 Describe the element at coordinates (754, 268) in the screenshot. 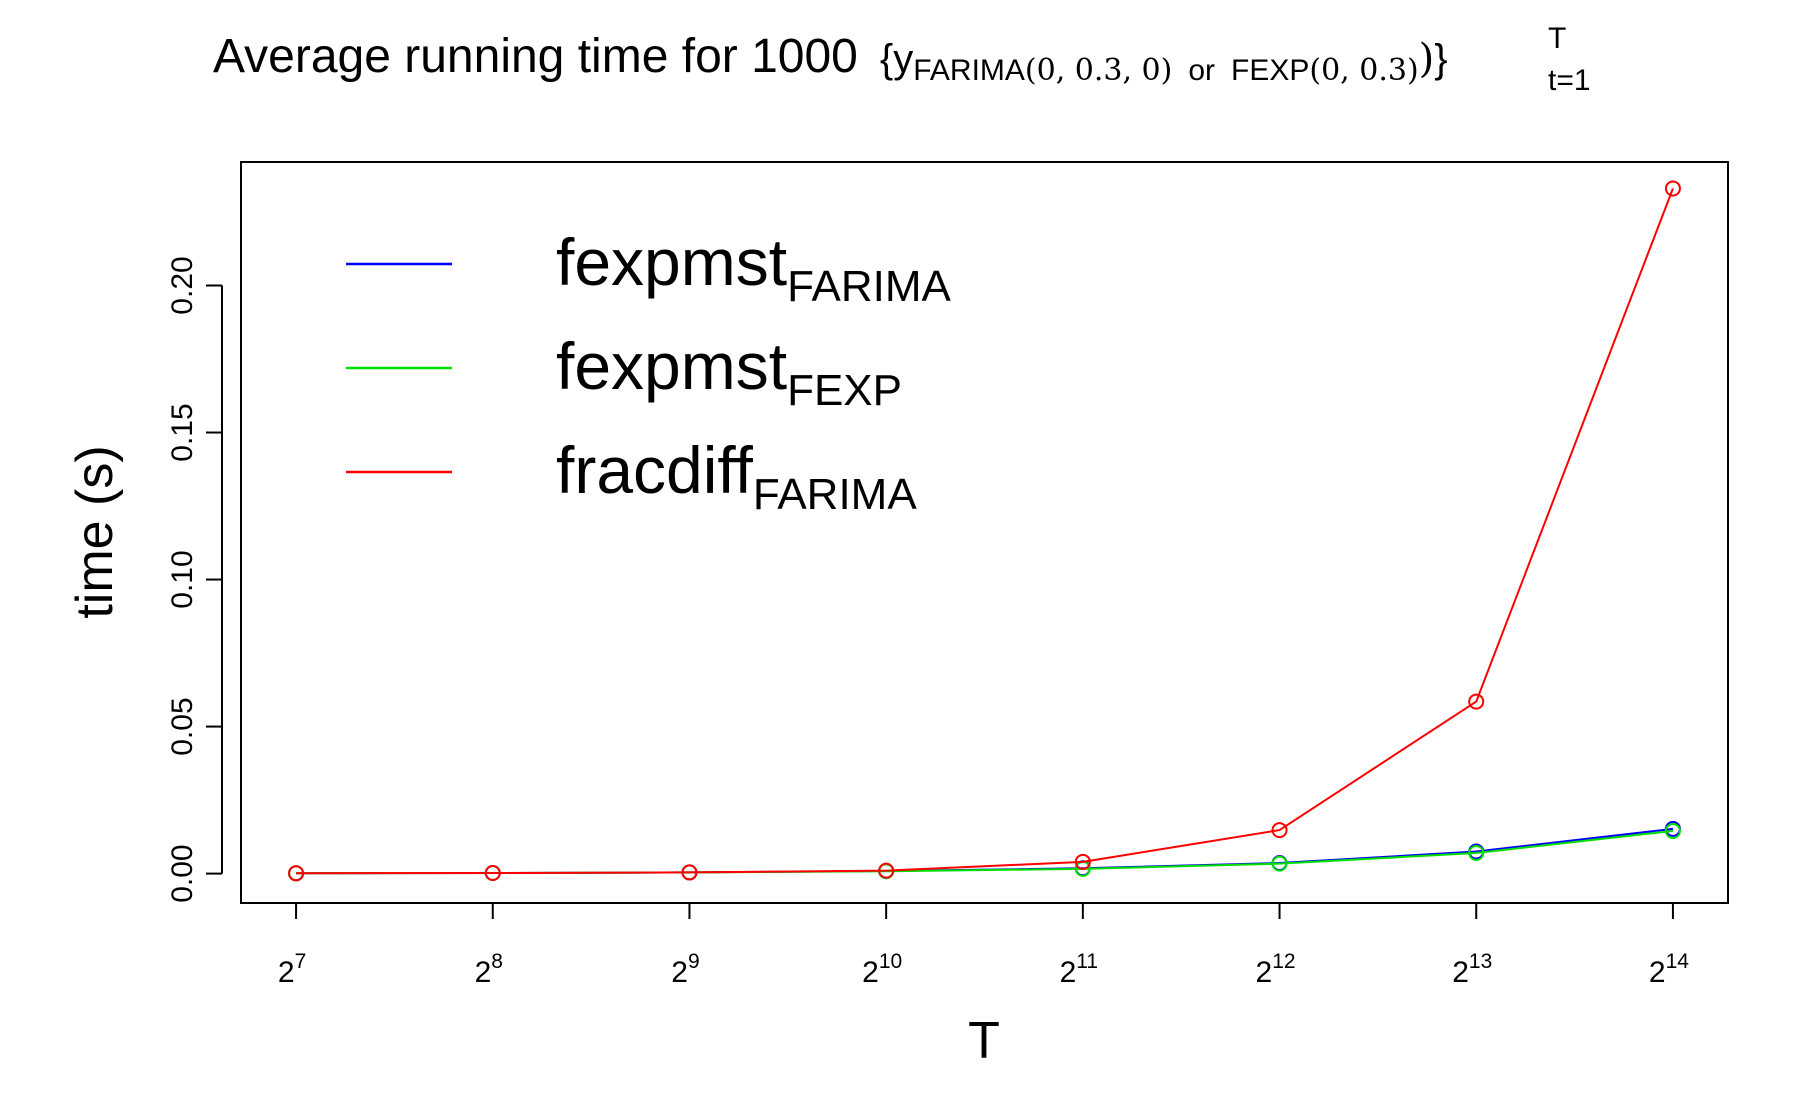

I see `legend-entry: fexpmstFARIMA` at that location.